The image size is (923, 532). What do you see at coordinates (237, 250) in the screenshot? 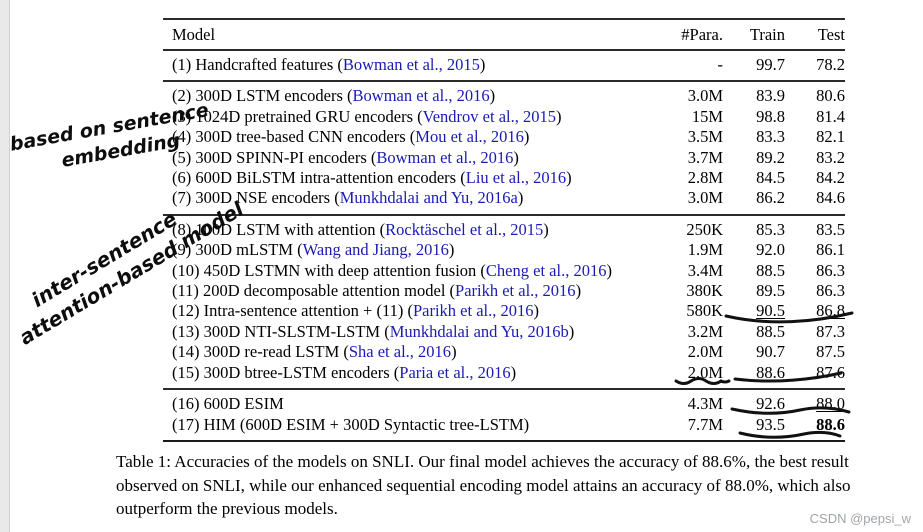
I see `model-label: (9) 300D mLSTM (` at bounding box center [237, 250].